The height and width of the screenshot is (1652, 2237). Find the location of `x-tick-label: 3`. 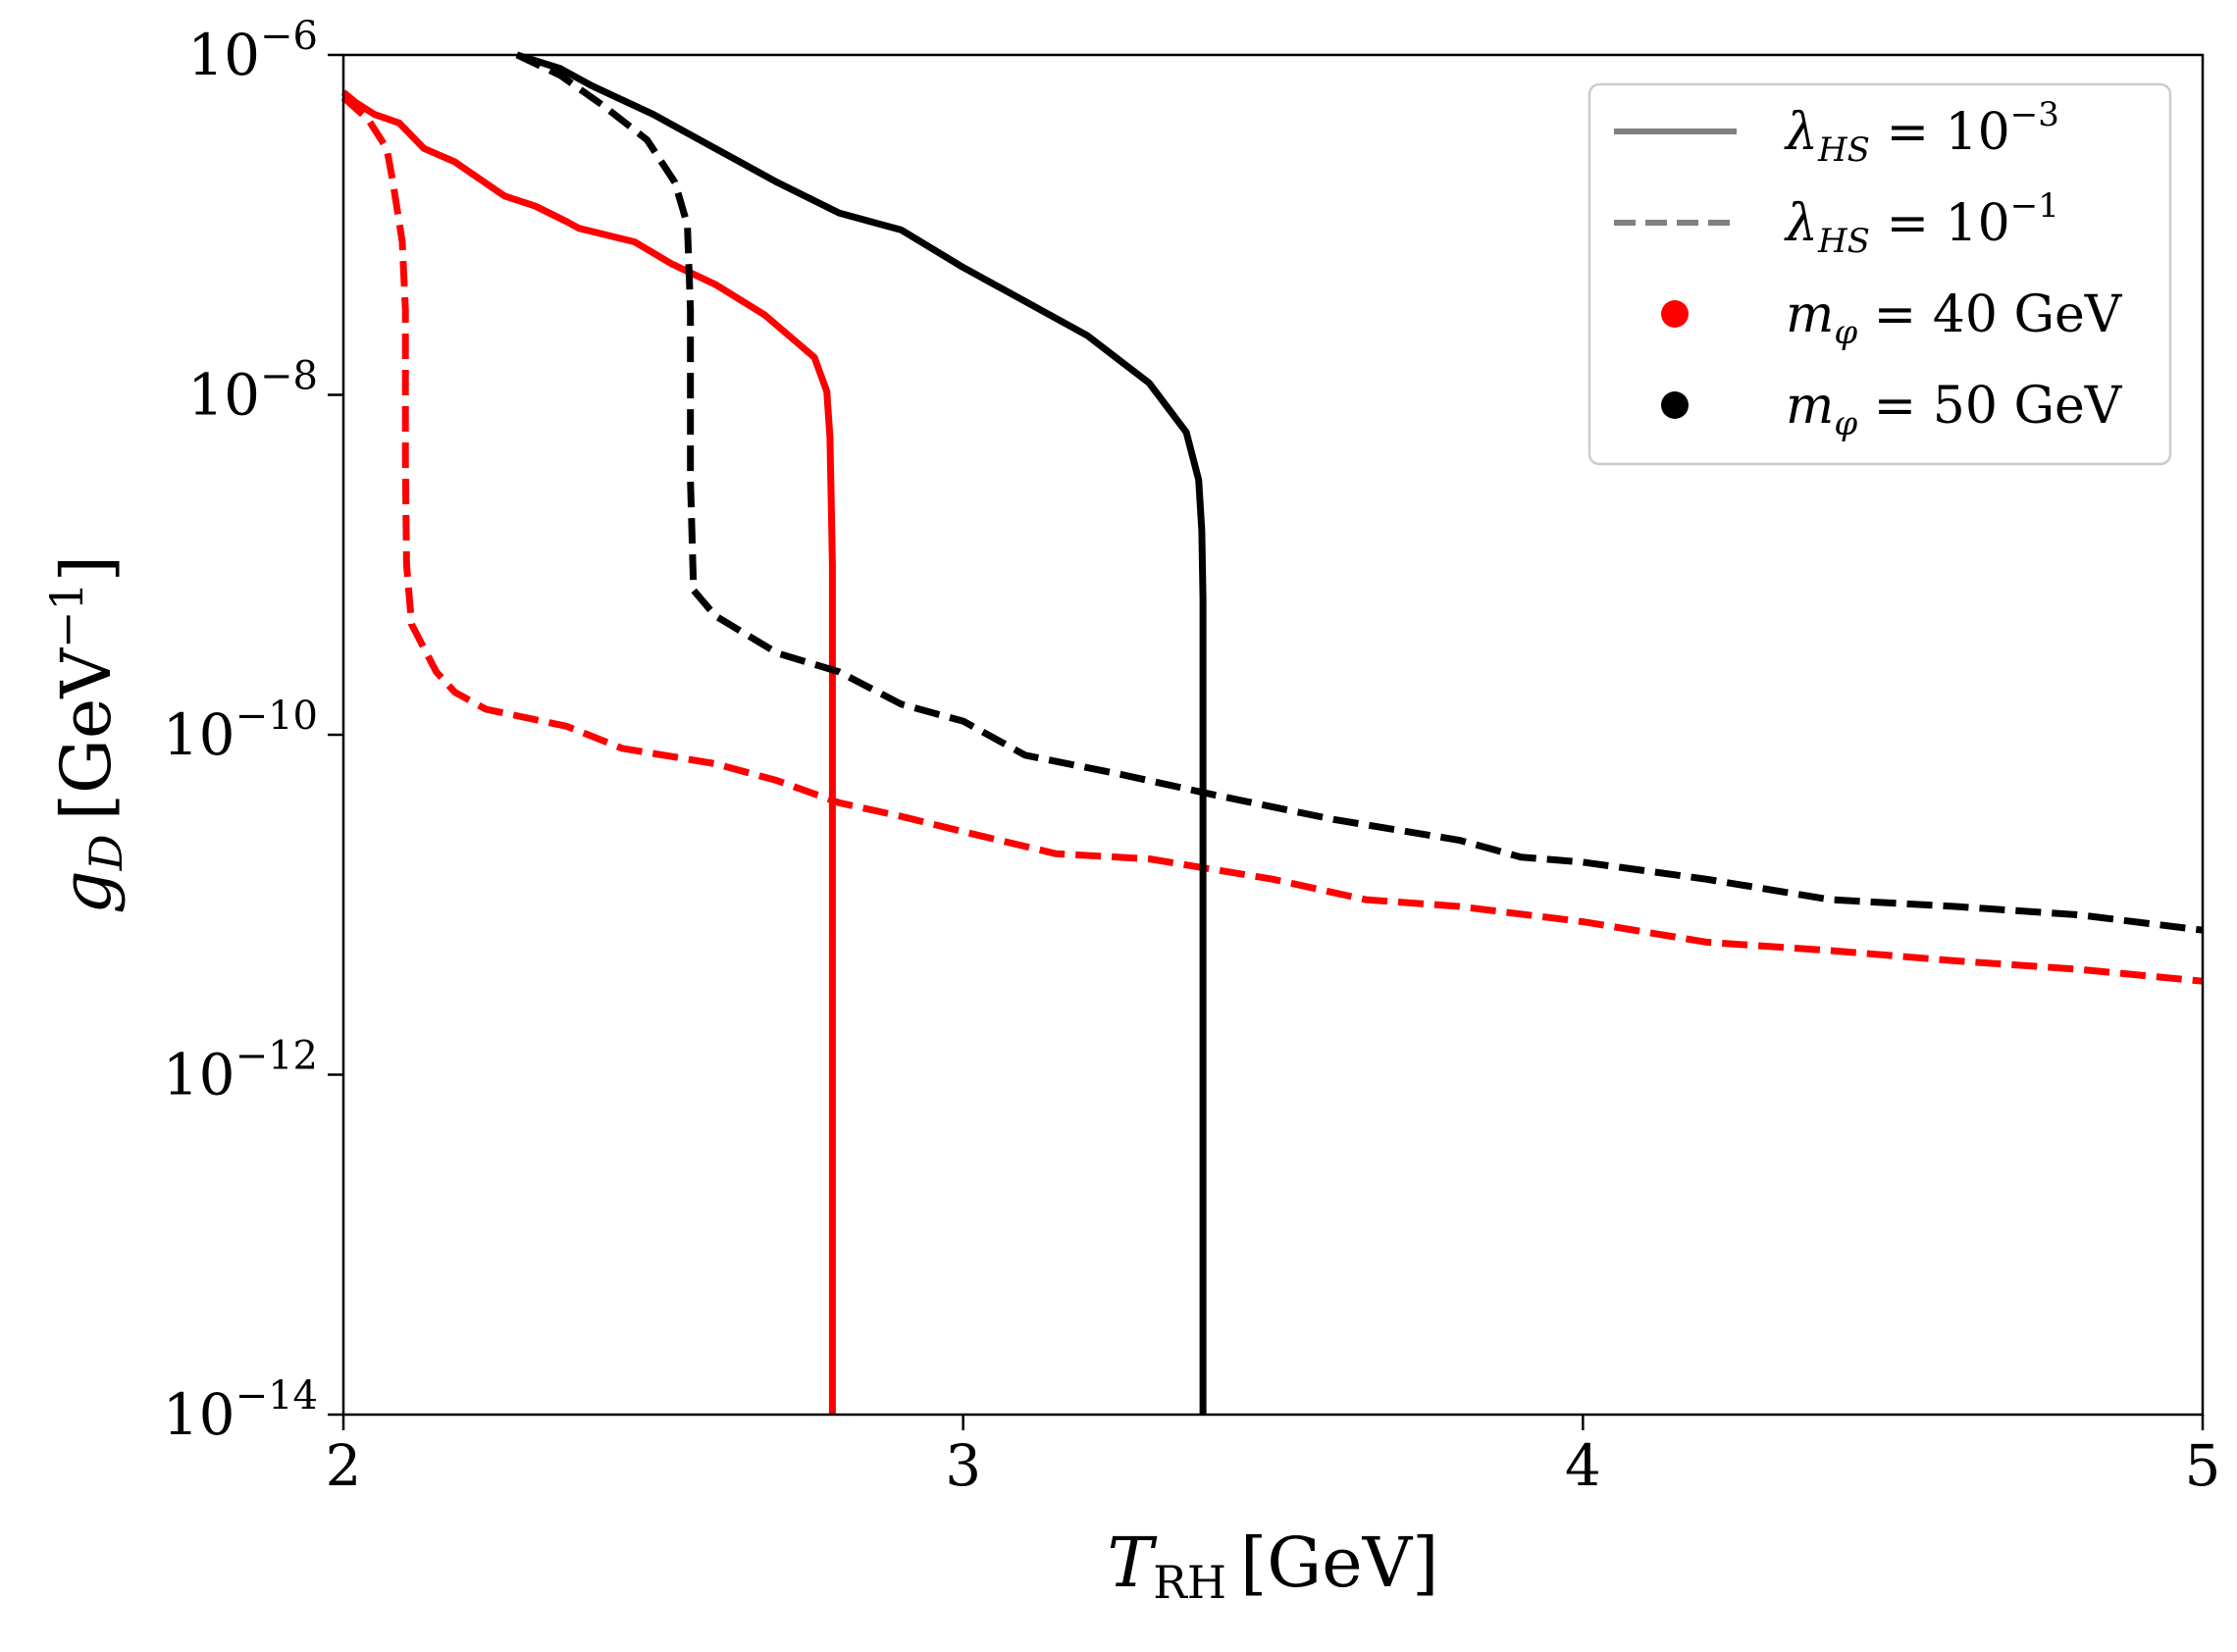

x-tick-label: 3 is located at coordinates (963, 1465).